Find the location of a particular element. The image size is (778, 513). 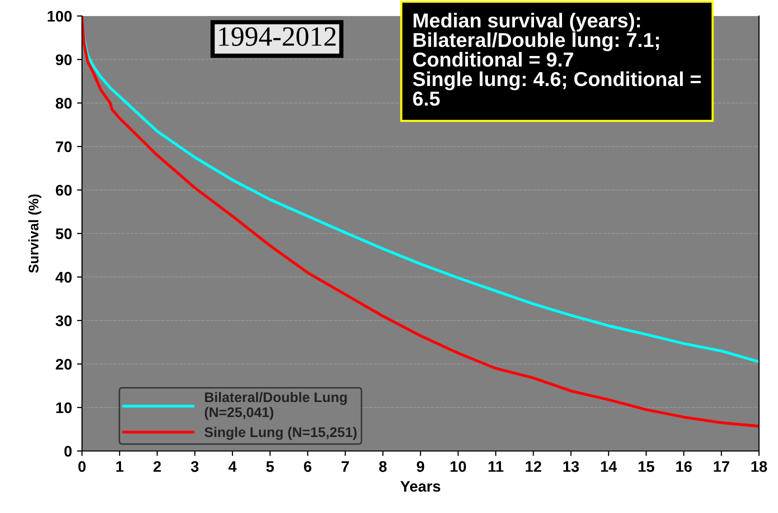

y-axis-title: Survival (%) is located at coordinates (35, 233).